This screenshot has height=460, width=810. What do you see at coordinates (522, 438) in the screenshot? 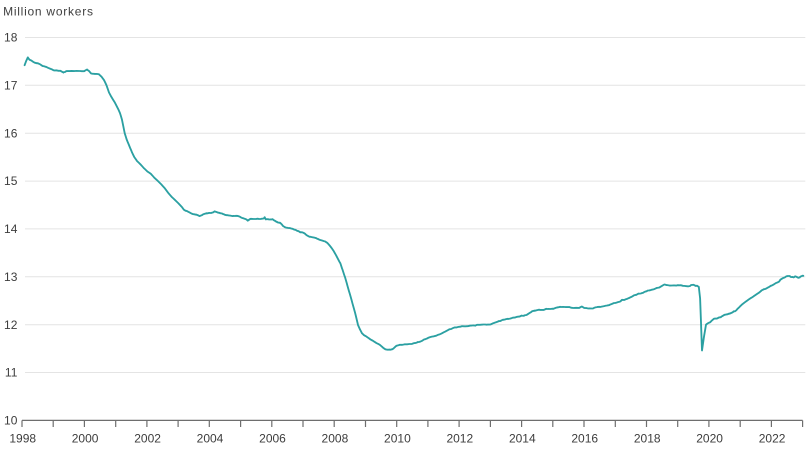
I see `svg-text: 2014` at bounding box center [522, 438].